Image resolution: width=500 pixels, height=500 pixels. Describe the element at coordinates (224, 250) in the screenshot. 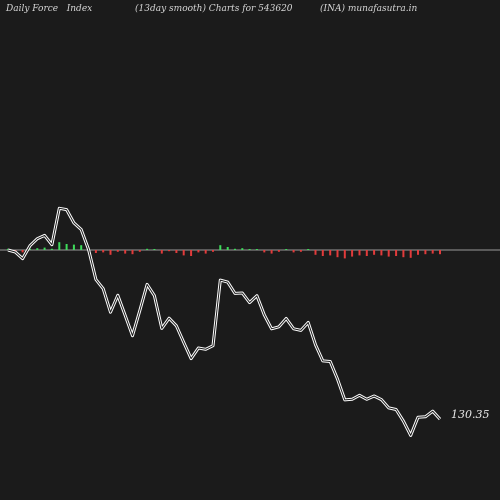

I see `force-bars` at that location.